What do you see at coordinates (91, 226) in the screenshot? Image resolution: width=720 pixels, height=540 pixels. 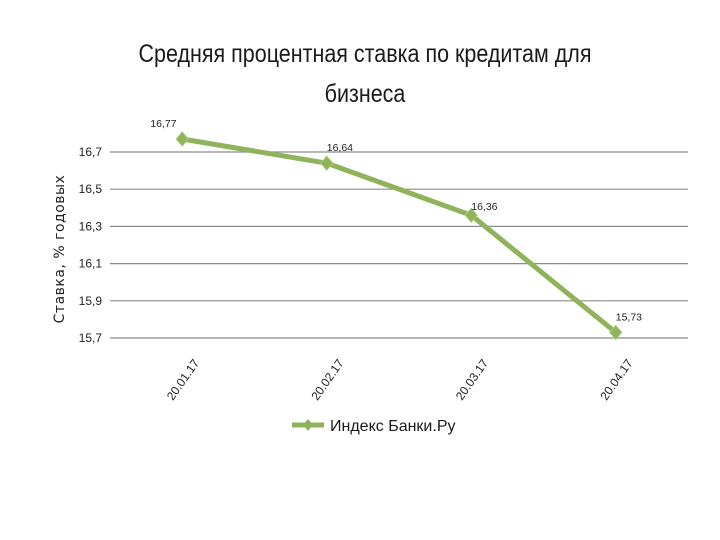 I see `y-tick-label: 16,3` at bounding box center [91, 226].